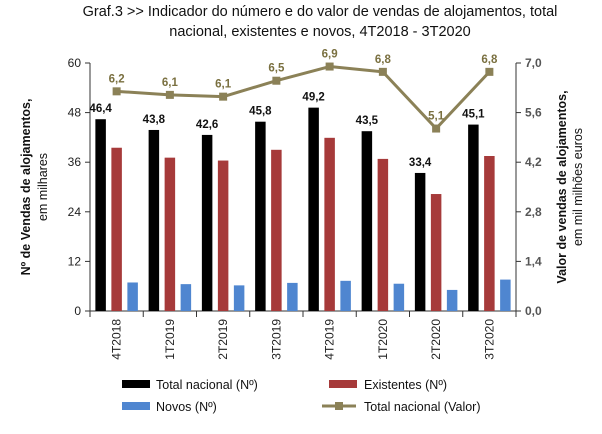  Describe the element at coordinates (77, 311) in the screenshot. I see `left-tick-label: 0` at that location.